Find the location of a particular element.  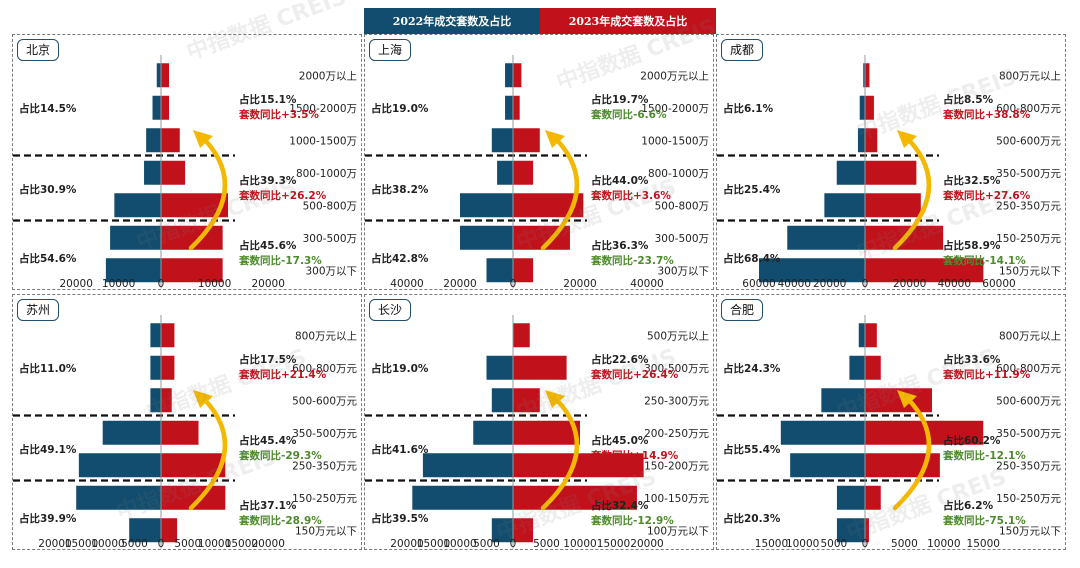

legend-2023: 2023年成交套数及占比 is located at coordinates (628, 21).